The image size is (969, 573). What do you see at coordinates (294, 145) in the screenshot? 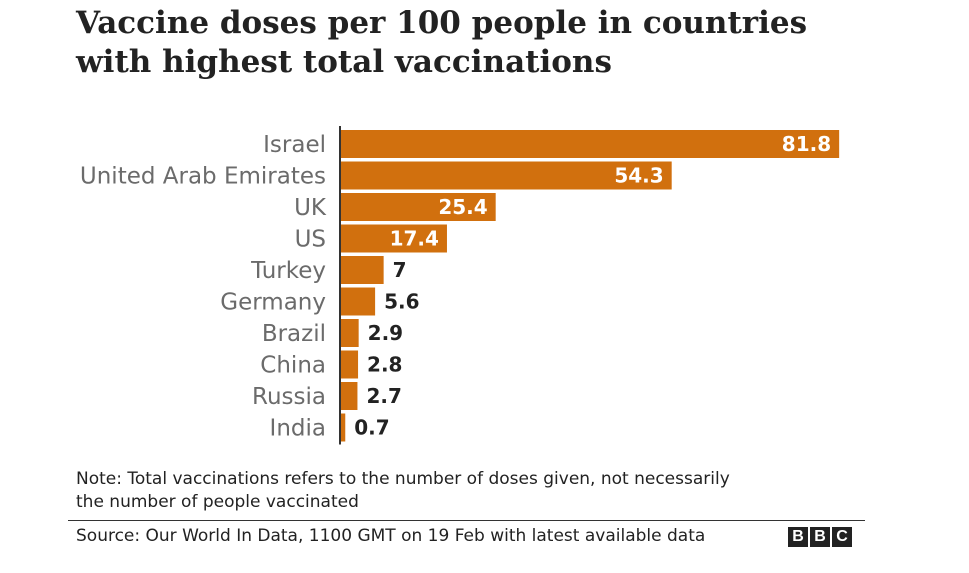
I see `category-label-israel: Israel` at bounding box center [294, 145].